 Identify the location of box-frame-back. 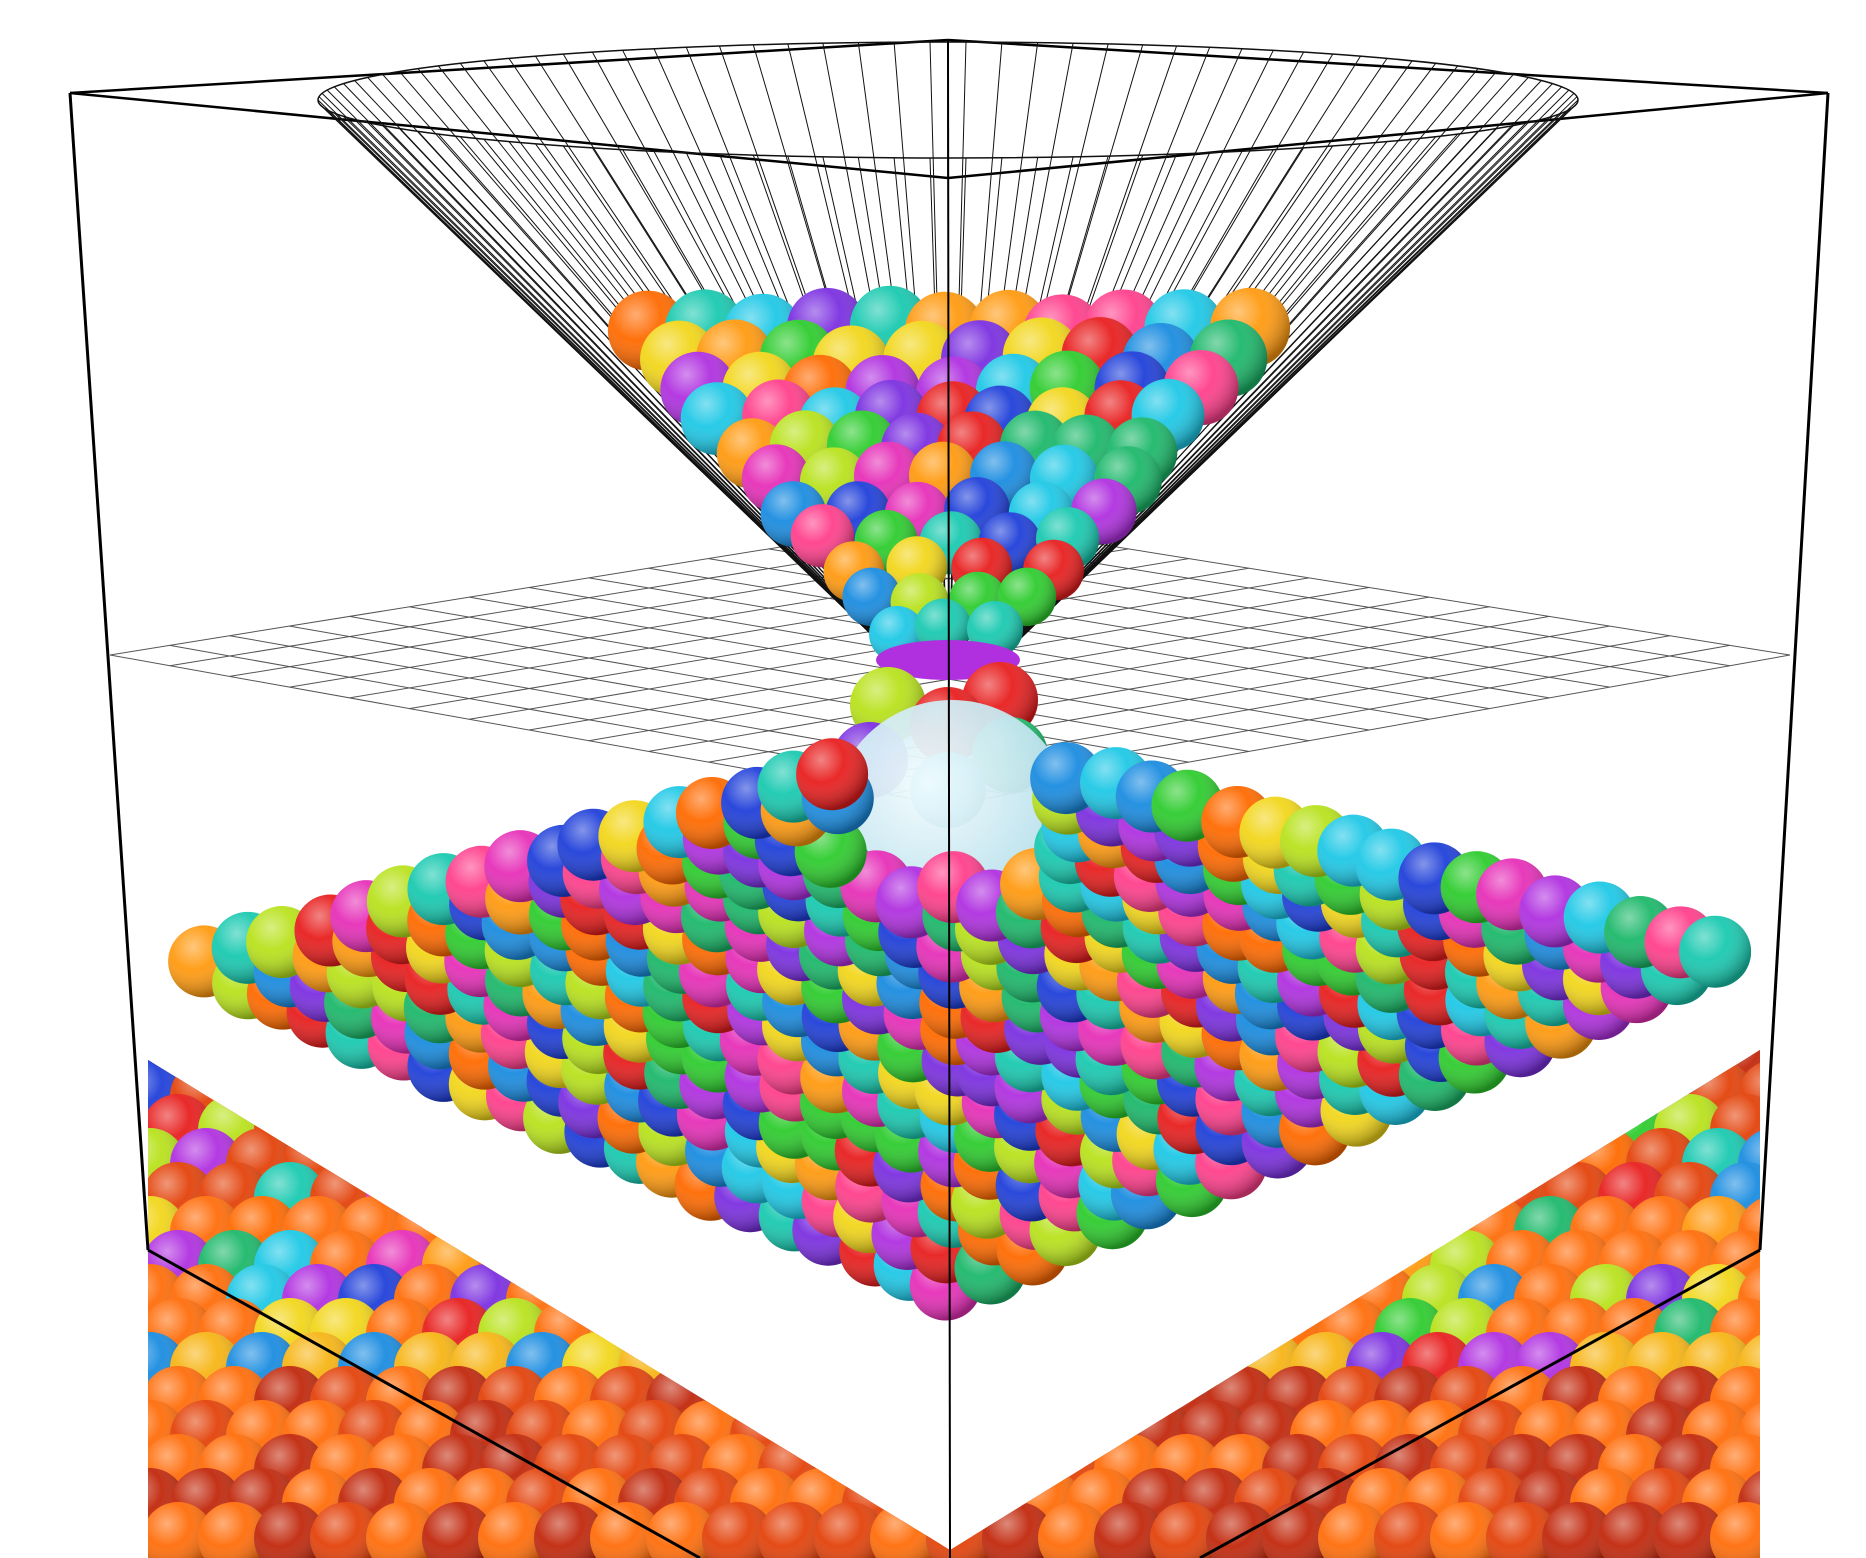
(949, 109).